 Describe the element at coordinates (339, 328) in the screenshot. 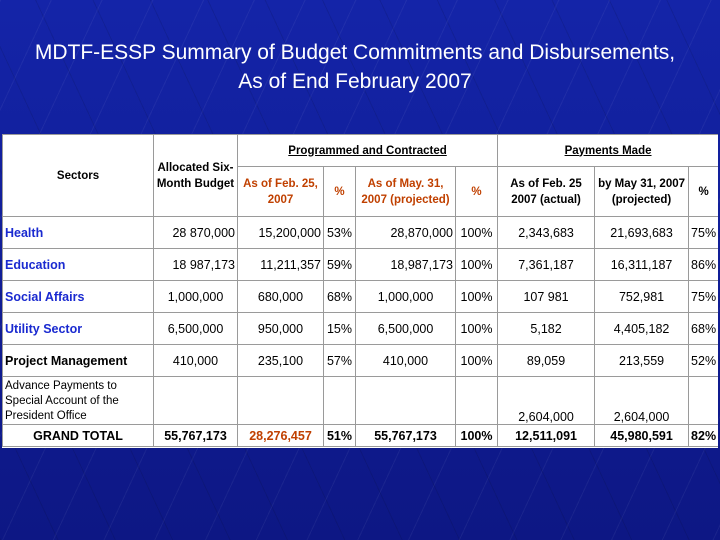

I see `programmed-feb-pct: 15%` at that location.